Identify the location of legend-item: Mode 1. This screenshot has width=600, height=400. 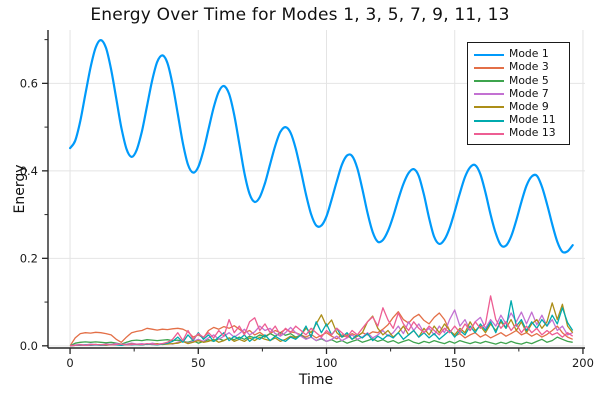
(518, 54).